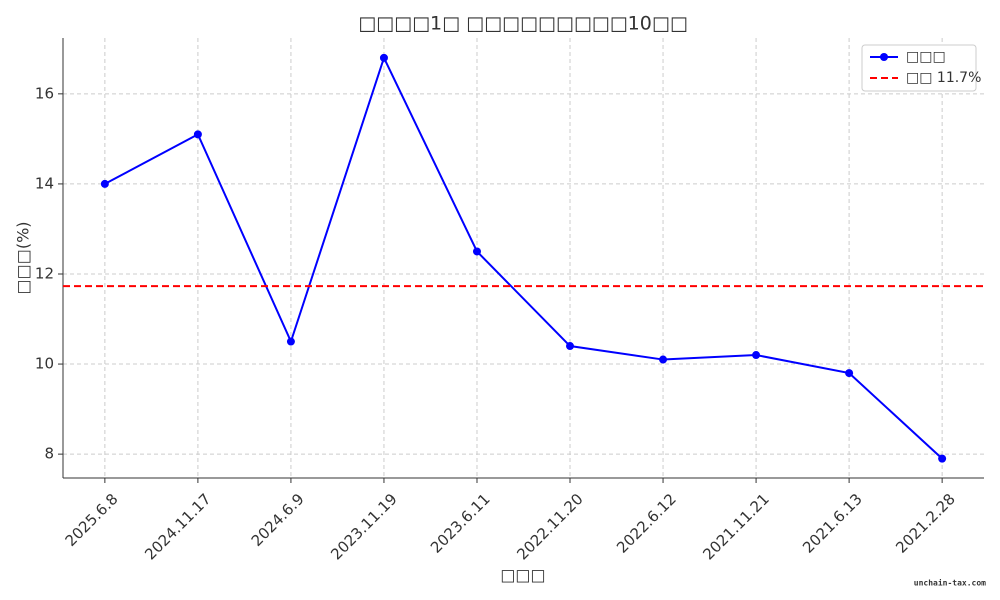 The width and height of the screenshot is (1000, 600). I want to click on y-tick-label: 16, so click(44, 93).